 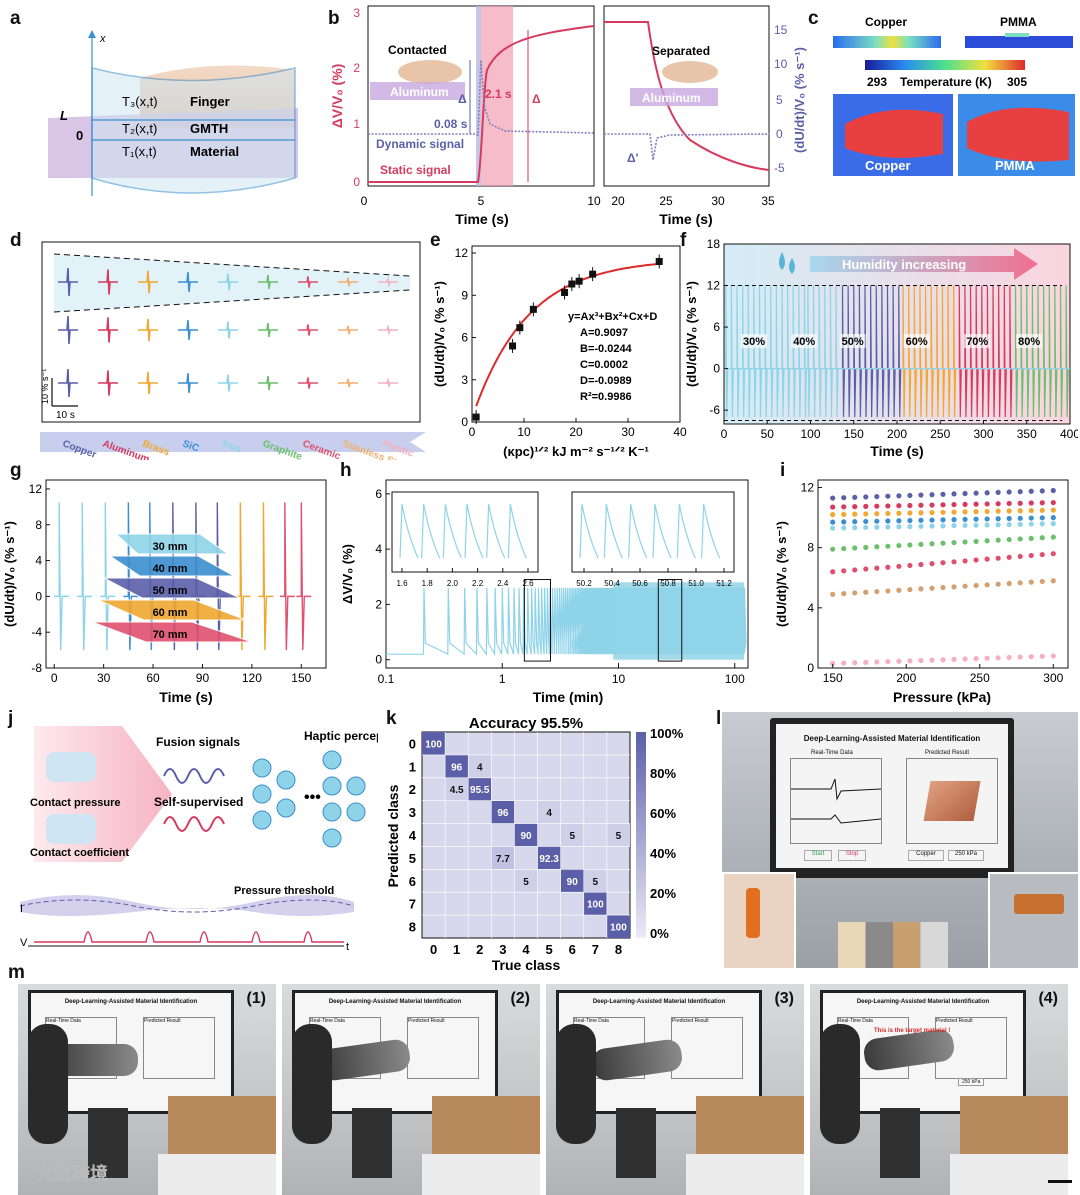 What do you see at coordinates (576, 334) in the screenshot?
I see `e-frame` at bounding box center [576, 334].